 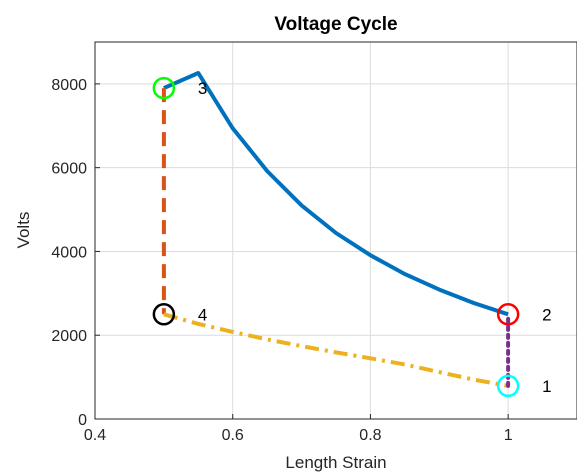 What do you see at coordinates (202, 314) in the screenshot?
I see `point-label-4: 4` at bounding box center [202, 314].